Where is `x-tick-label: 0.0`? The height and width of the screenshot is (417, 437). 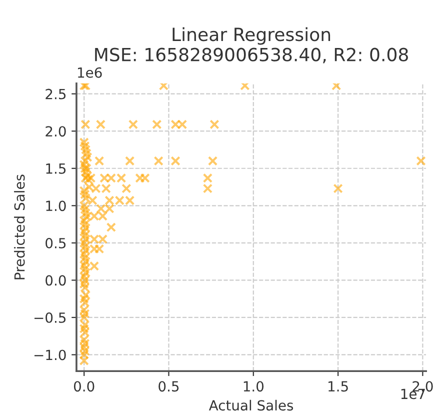
x-tick-label: 0.0 is located at coordinates (84, 386).